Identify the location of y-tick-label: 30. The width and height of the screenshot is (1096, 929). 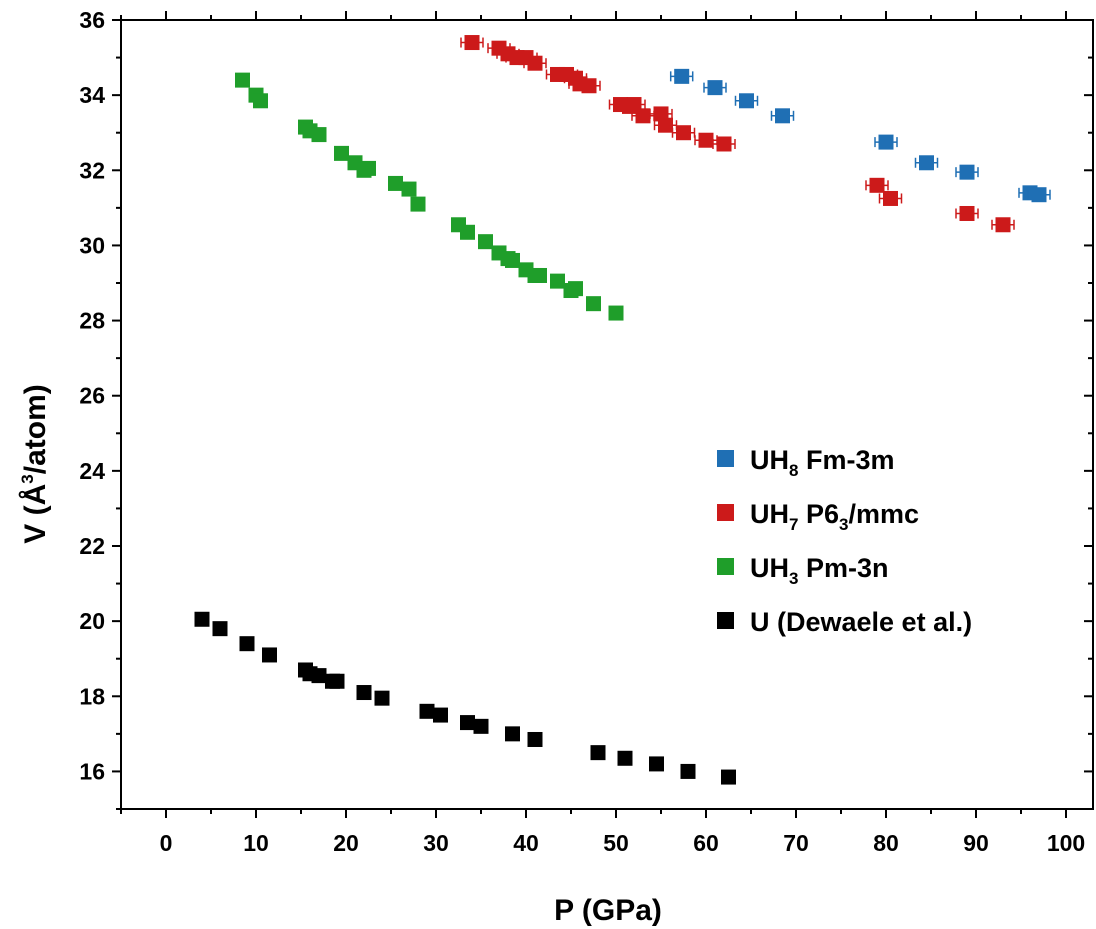
(92, 245).